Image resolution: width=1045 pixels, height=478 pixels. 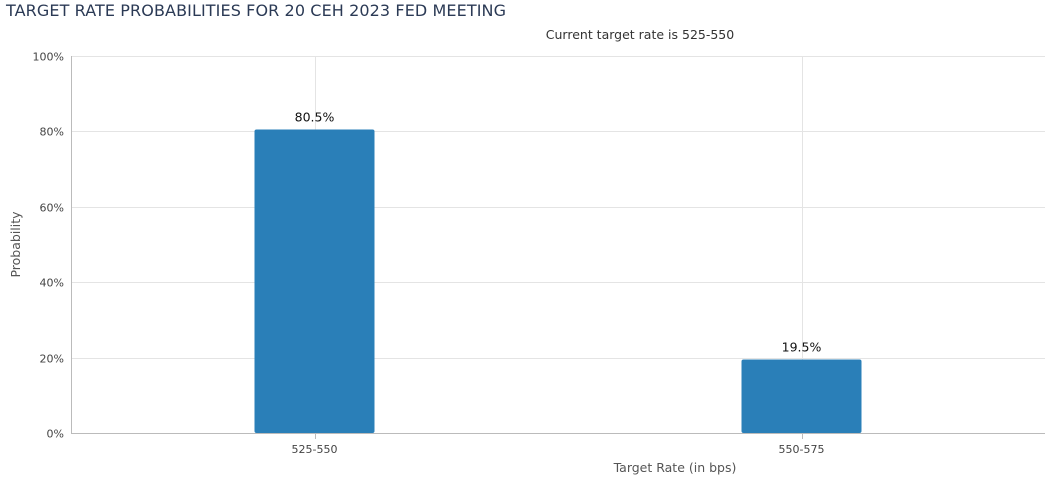 I want to click on y-axis-label: Probability, so click(x=15, y=244).